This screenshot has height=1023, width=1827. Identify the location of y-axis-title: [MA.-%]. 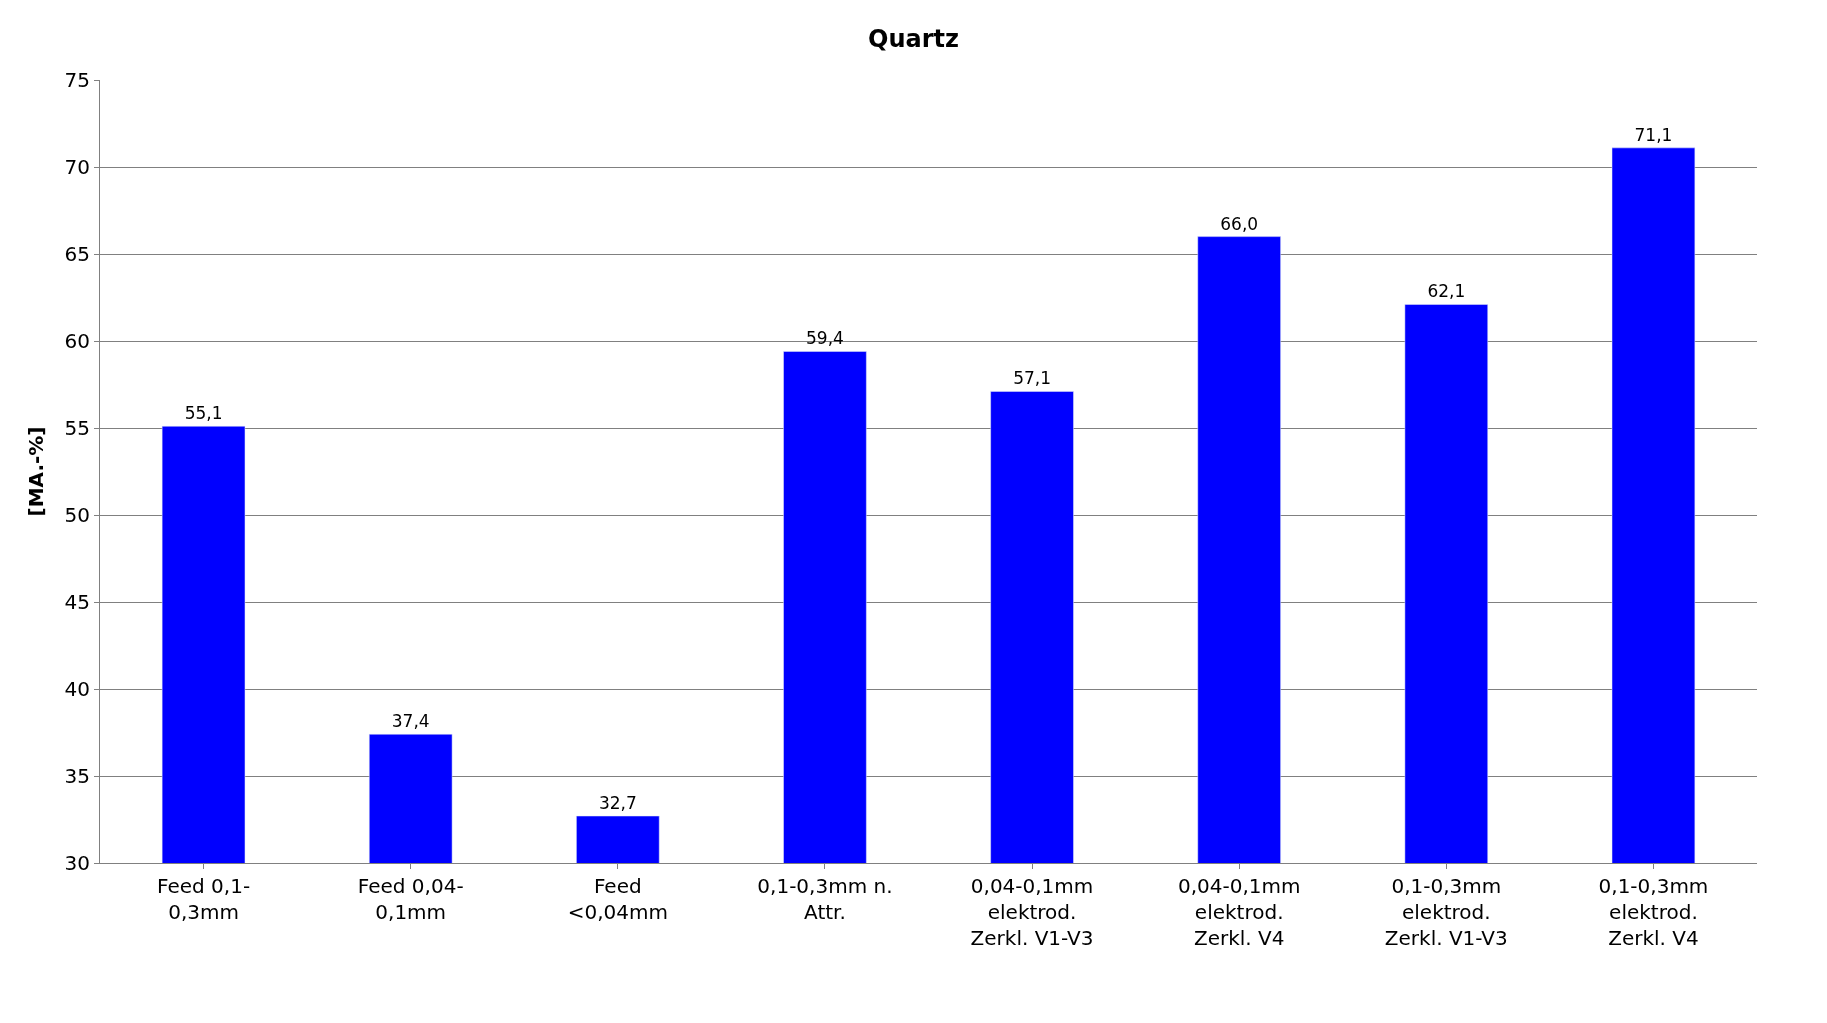
(36, 471).